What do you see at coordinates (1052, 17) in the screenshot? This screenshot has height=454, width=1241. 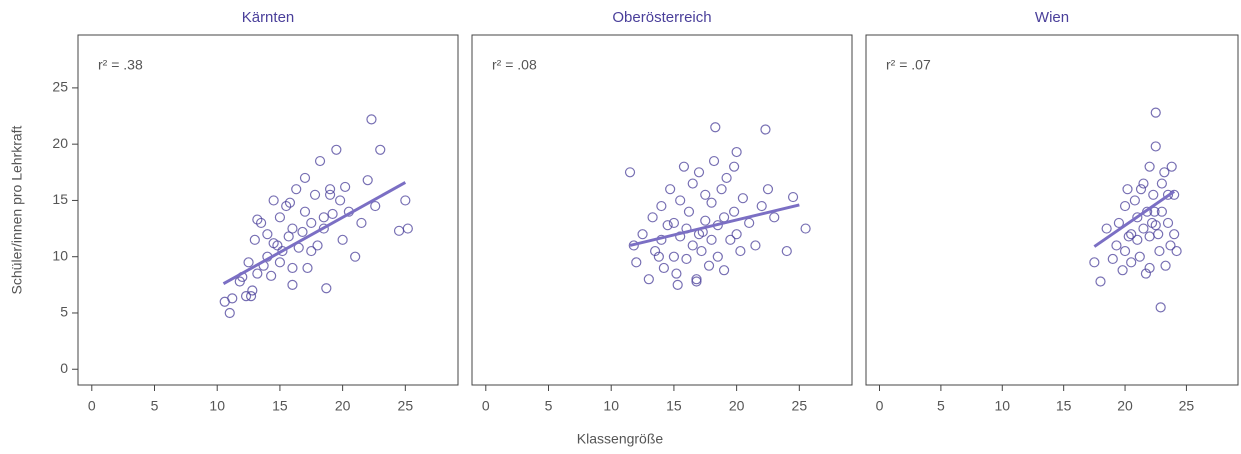 I see `panel-title: Wien` at bounding box center [1052, 17].